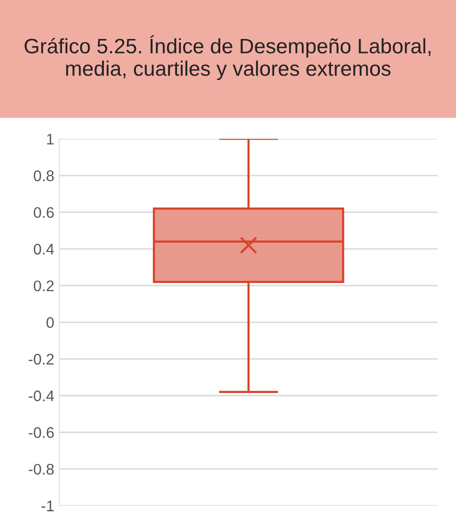  I want to click on y-tick-label: -0.4, so click(41, 396).